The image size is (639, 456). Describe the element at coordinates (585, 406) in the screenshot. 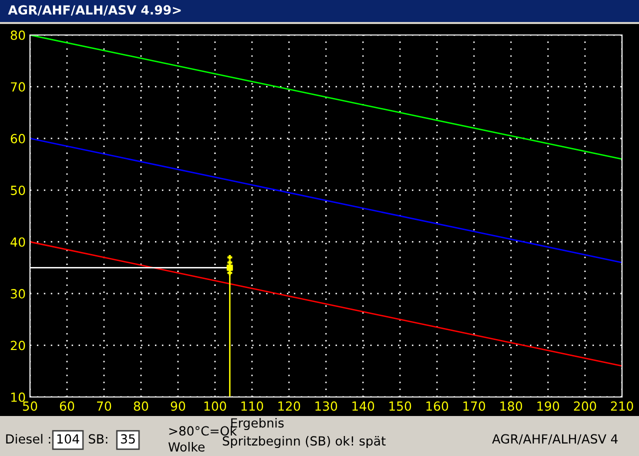

I see `x-tick-label: 200` at that location.